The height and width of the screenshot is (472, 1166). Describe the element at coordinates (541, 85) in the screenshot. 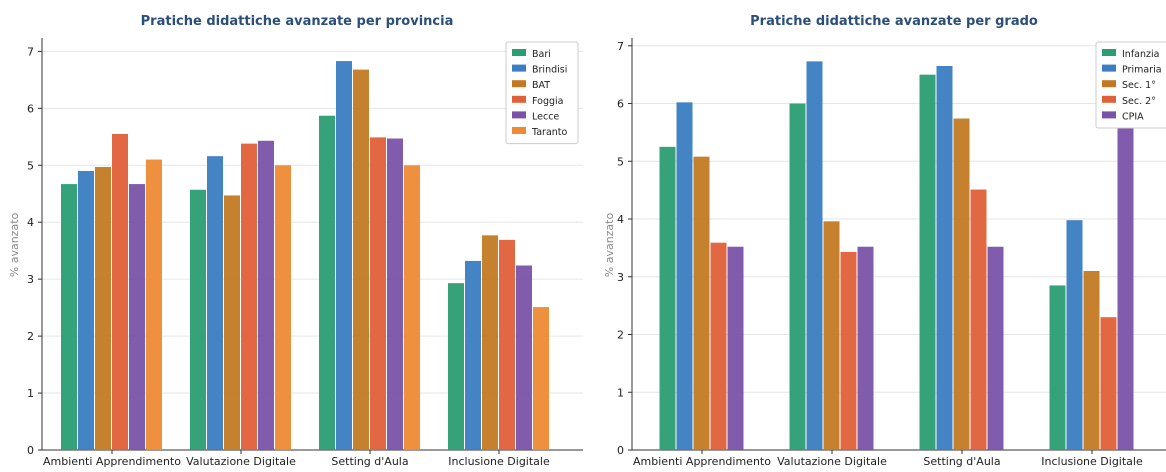

I see `legend-label: BAT` at that location.